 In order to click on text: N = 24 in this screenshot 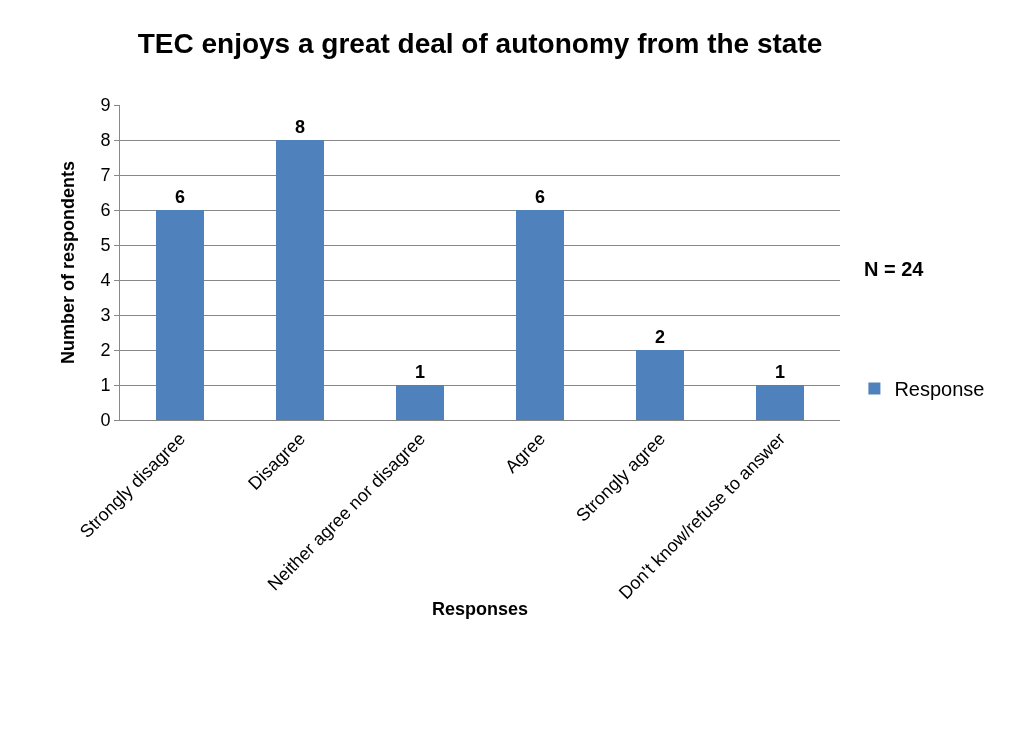, I will do `click(894, 269)`.